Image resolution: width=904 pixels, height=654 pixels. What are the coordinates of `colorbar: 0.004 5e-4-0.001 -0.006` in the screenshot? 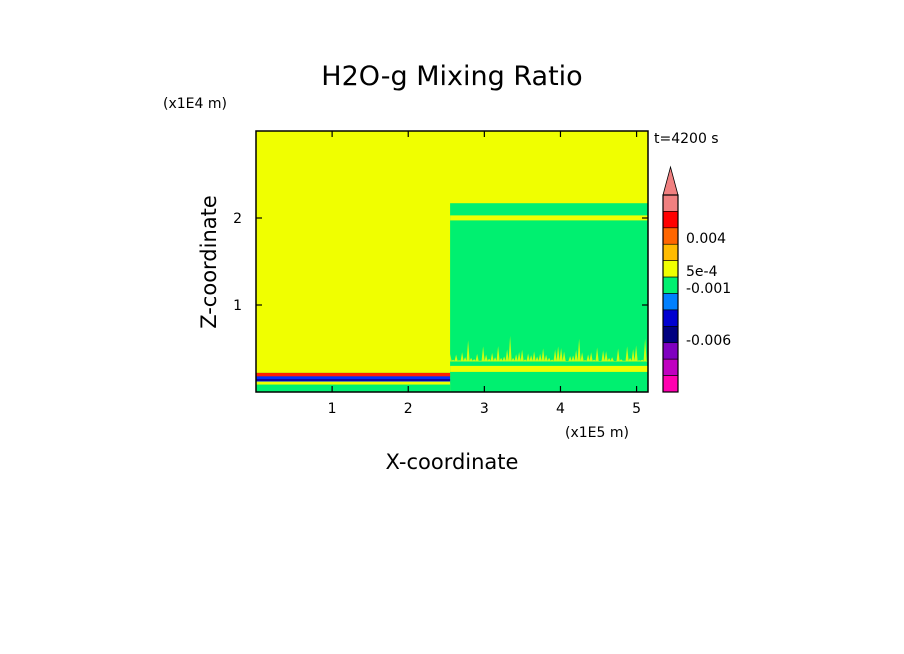 It's located at (696, 279).